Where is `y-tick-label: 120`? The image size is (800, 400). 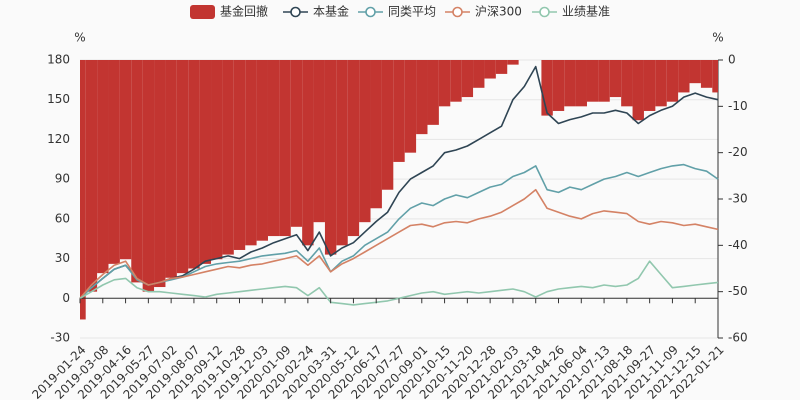 y-tick-label: 120 is located at coordinates (58, 139).